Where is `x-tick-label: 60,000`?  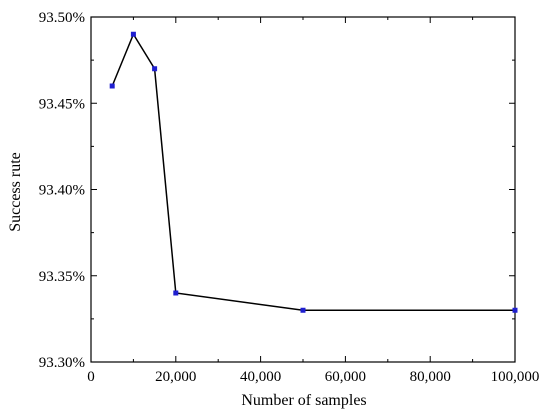 x-tick-label: 60,000 is located at coordinates (345, 377).